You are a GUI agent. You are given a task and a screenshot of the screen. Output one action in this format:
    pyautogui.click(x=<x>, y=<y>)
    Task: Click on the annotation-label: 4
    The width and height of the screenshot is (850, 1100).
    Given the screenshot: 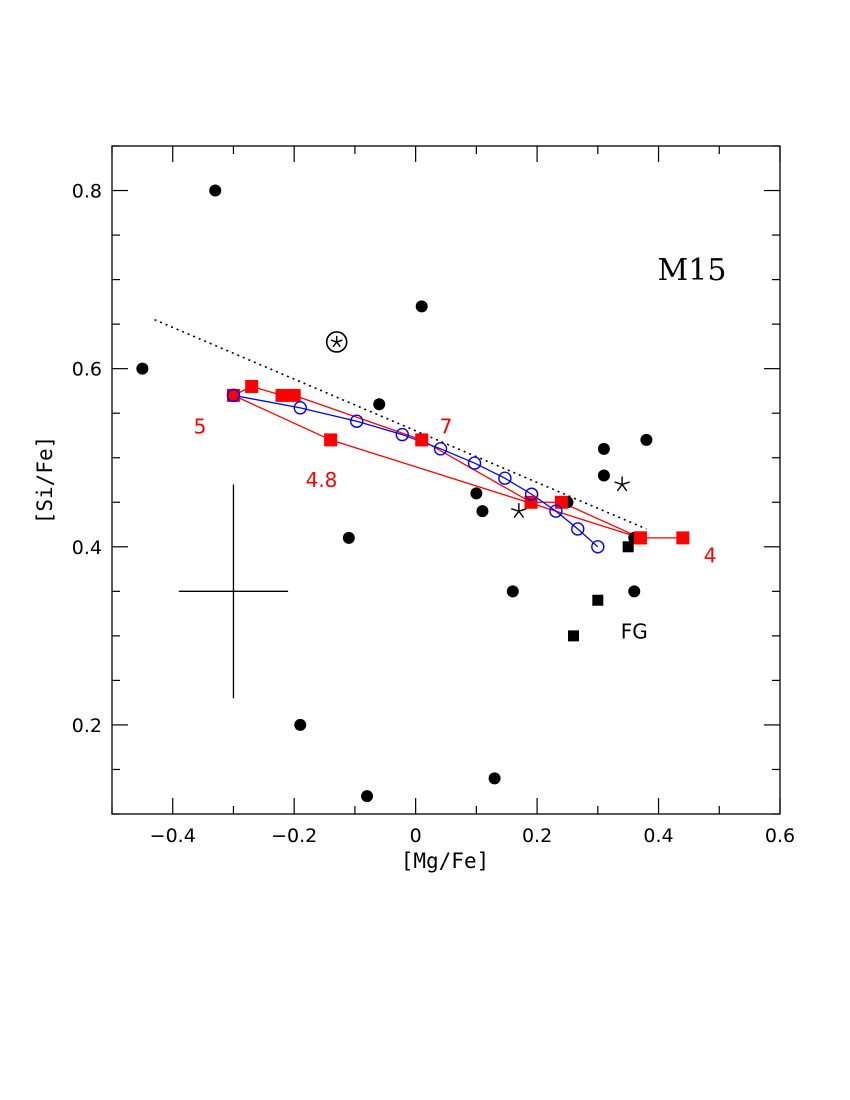 What is the action you would take?
    pyautogui.click(x=710, y=556)
    